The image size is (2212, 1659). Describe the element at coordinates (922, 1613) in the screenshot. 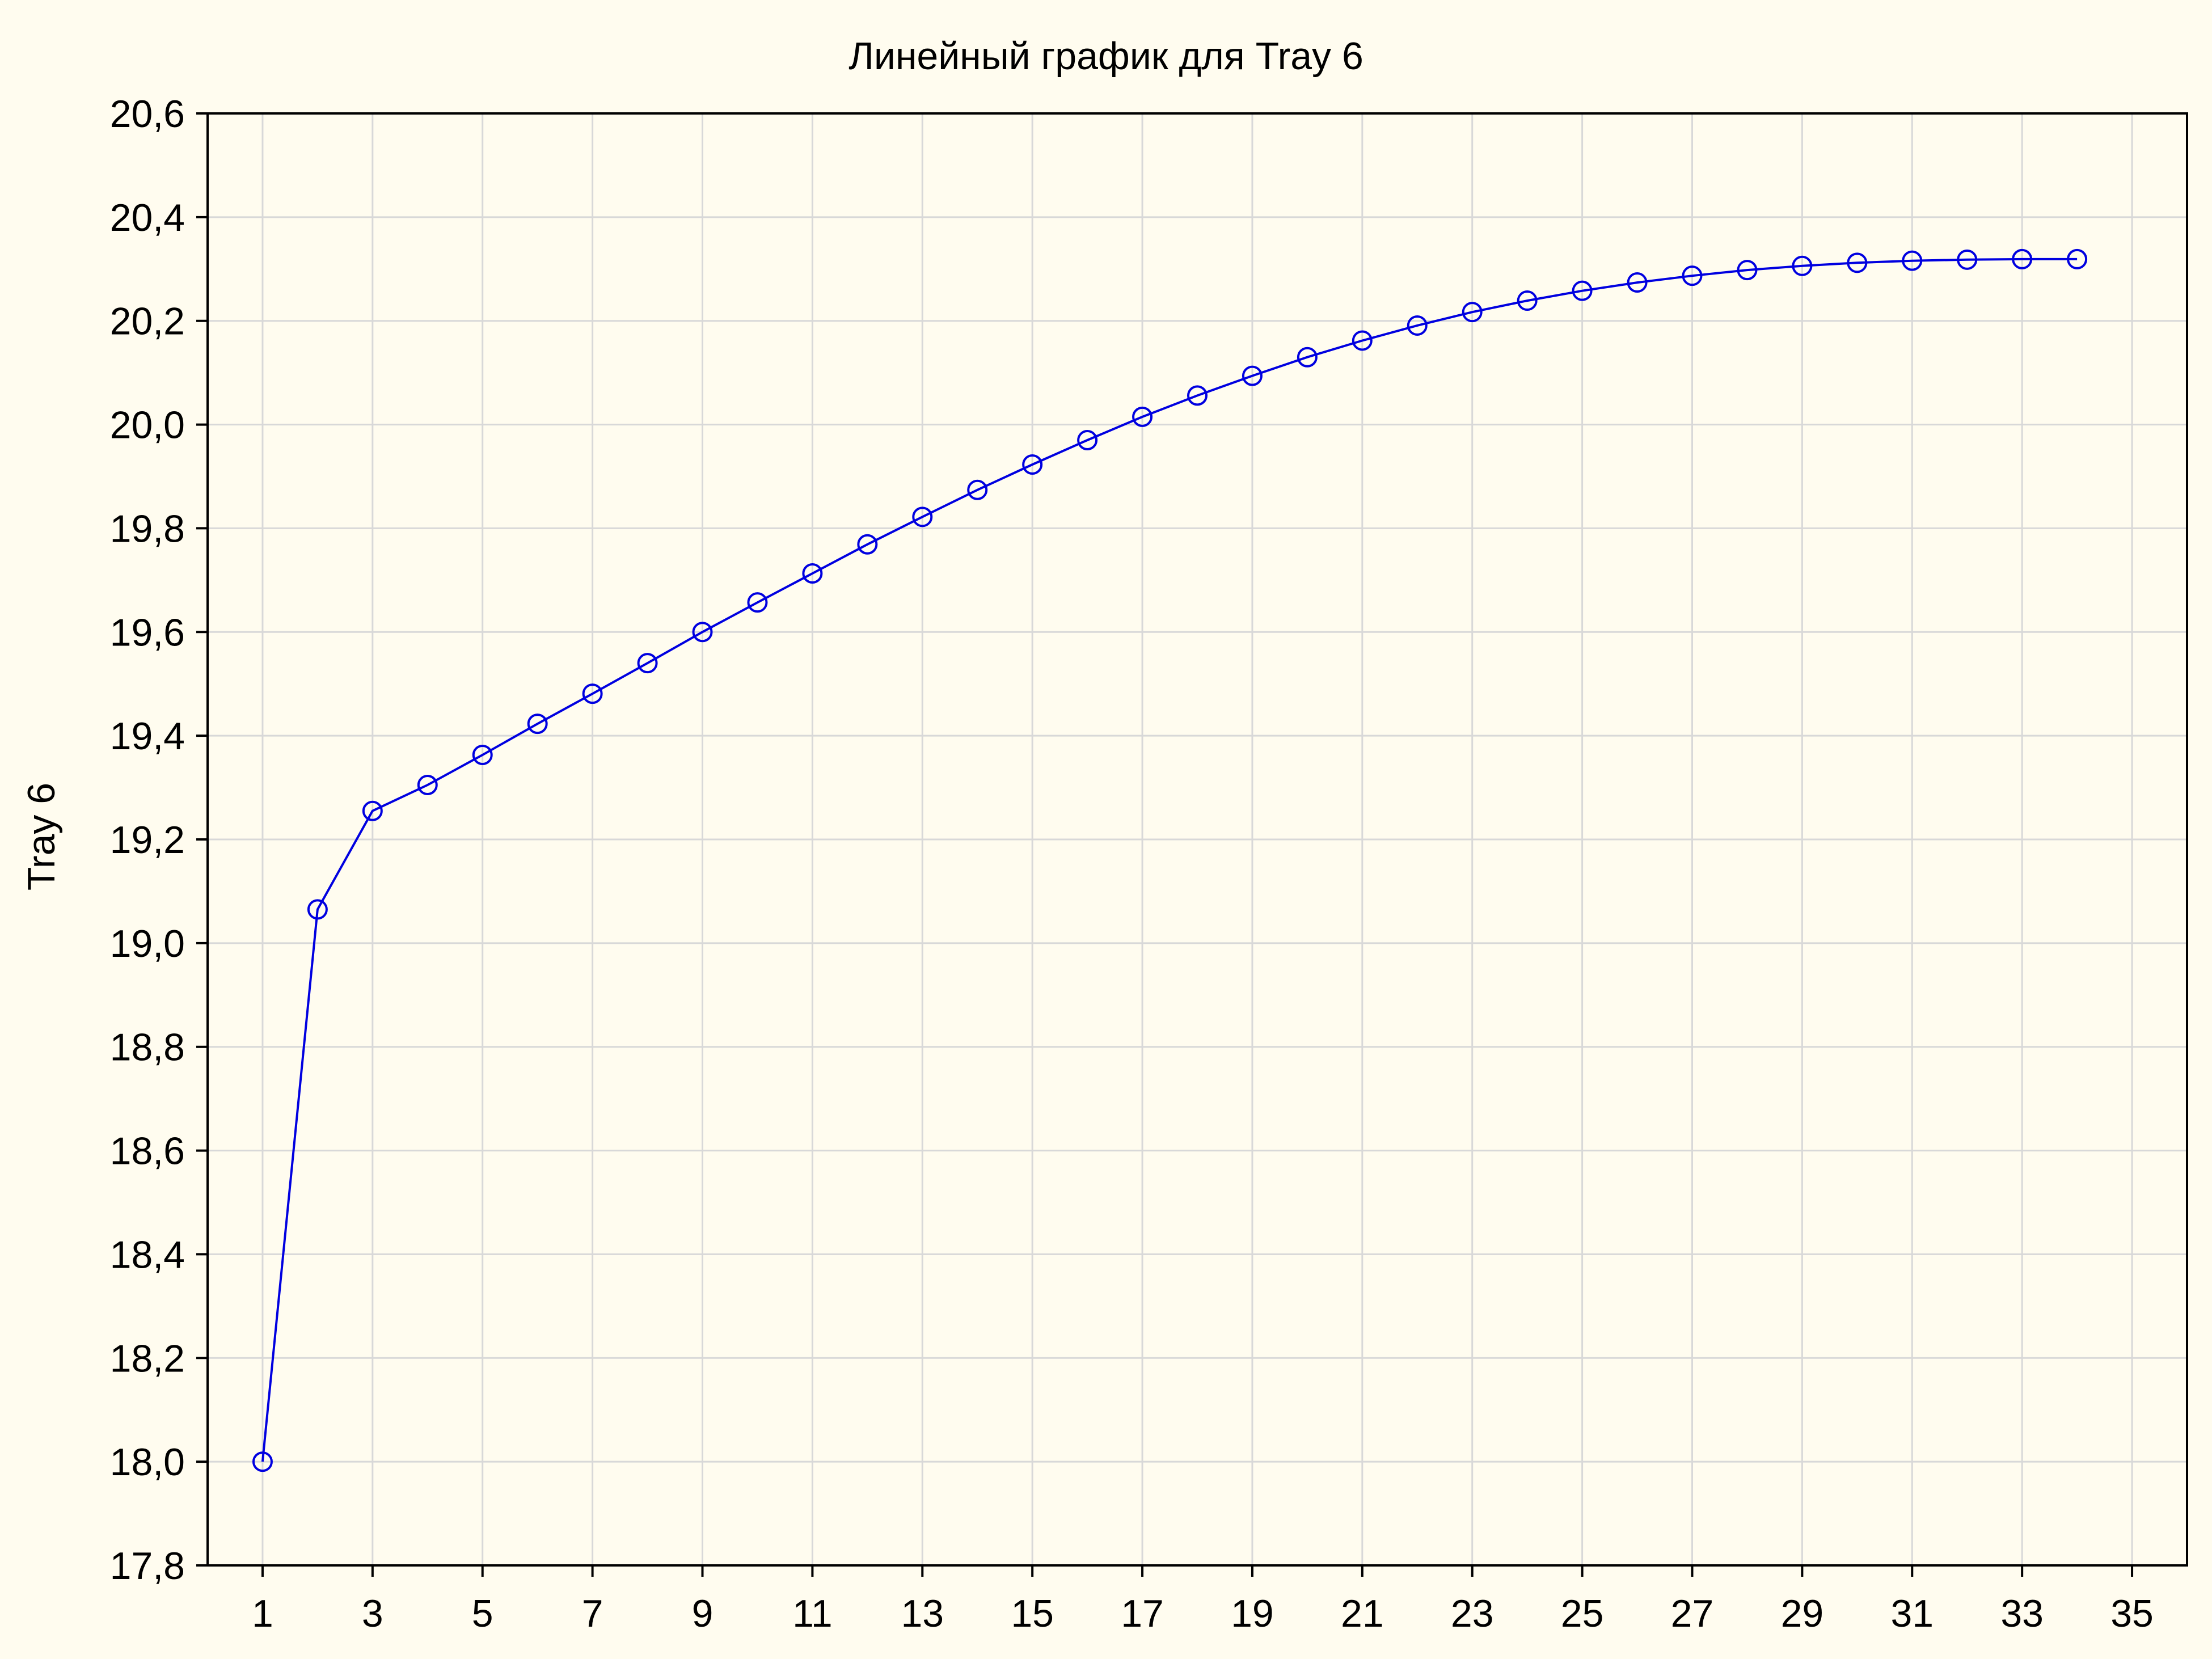

I see `x-tick-label: 13` at that location.